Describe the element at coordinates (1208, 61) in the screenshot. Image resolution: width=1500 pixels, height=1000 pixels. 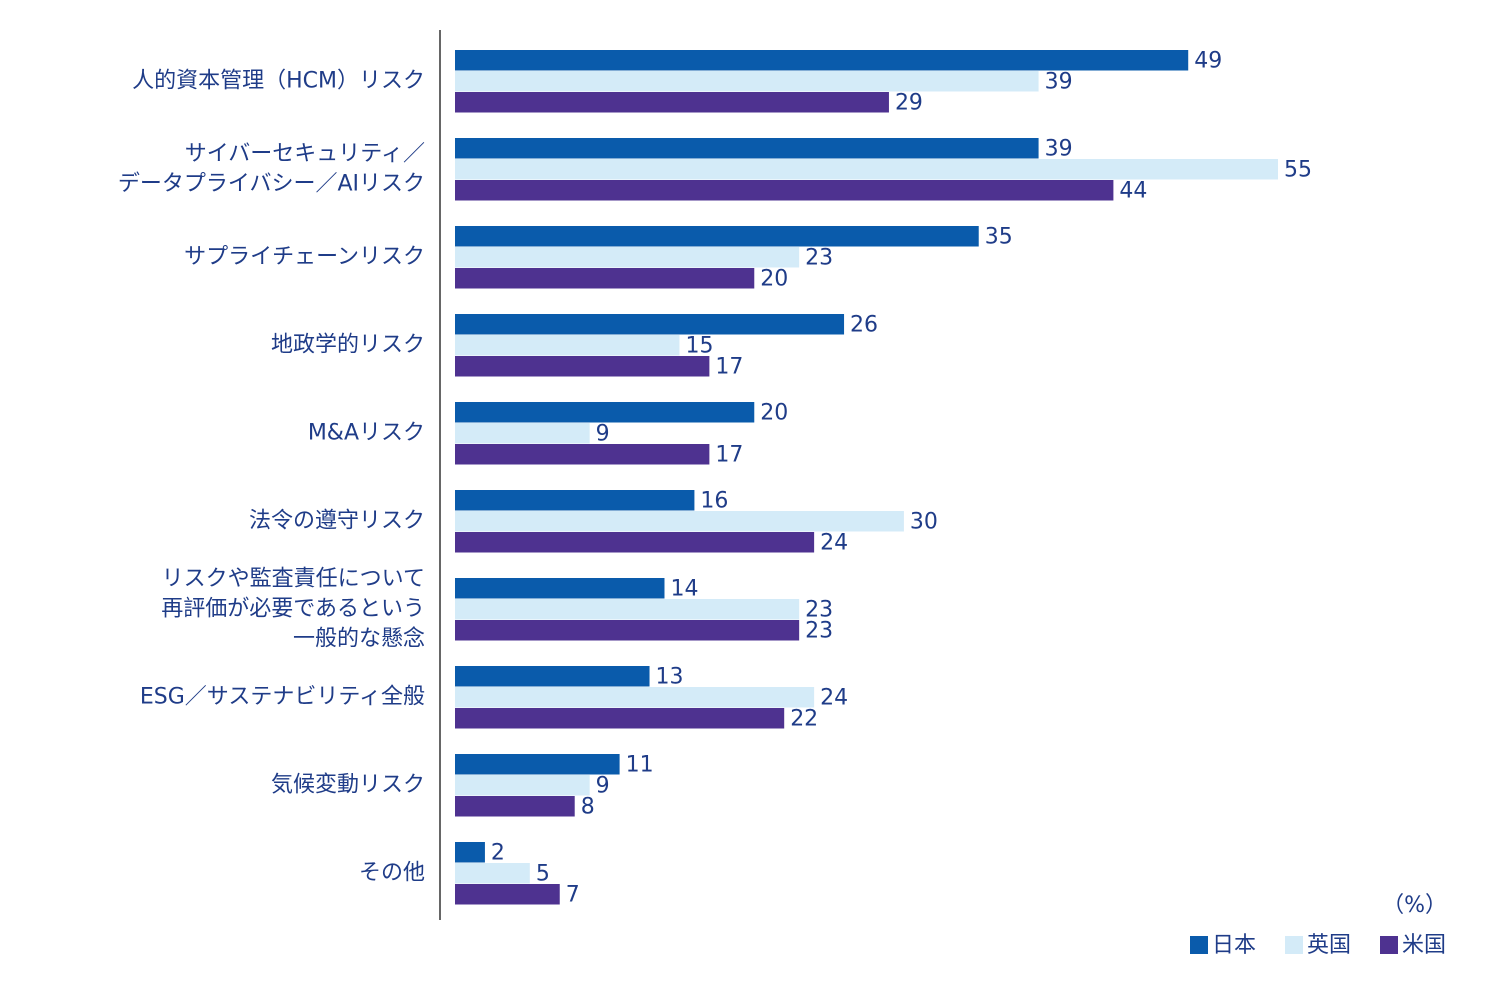
I see `value-label: 49` at that location.